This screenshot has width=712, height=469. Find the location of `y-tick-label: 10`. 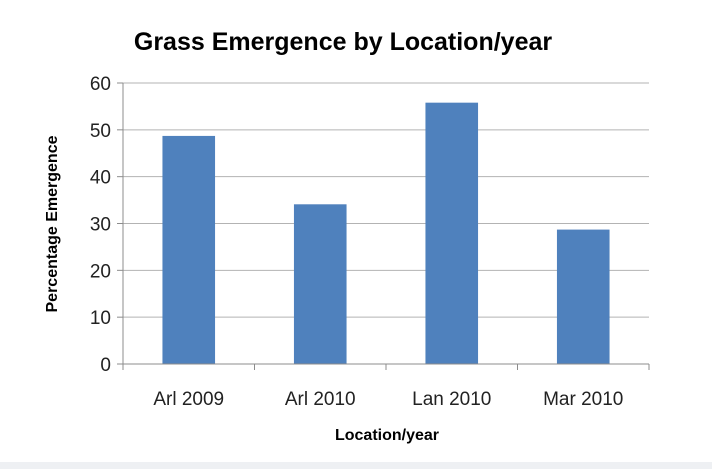

y-tick-label: 10 is located at coordinates (100, 318).